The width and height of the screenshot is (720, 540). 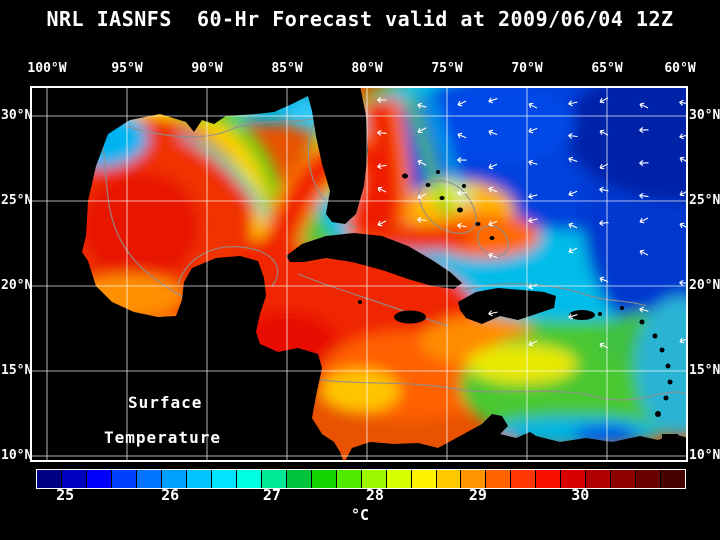 What do you see at coordinates (162, 437) in the screenshot?
I see `map-annotation-line2: Temperature` at bounding box center [162, 437].